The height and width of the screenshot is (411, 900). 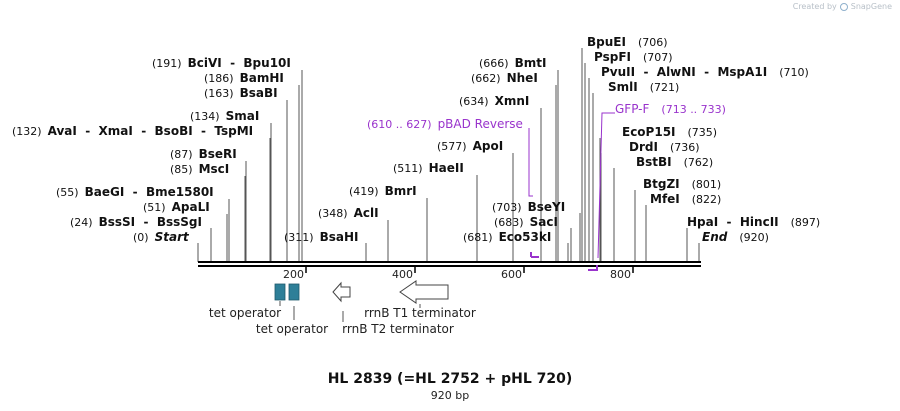 What do you see at coordinates (511, 274) in the screenshot?
I see `ruler-label-600: 600` at bounding box center [511, 274].